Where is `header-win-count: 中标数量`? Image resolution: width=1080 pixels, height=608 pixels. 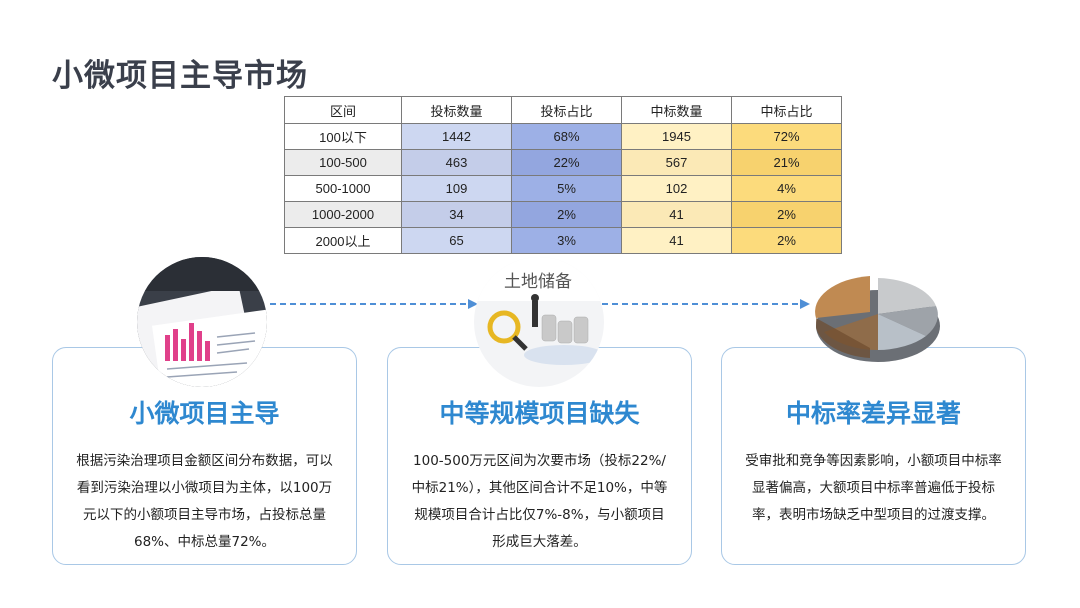
header-win-count: 中标数量 is located at coordinates (676, 110).